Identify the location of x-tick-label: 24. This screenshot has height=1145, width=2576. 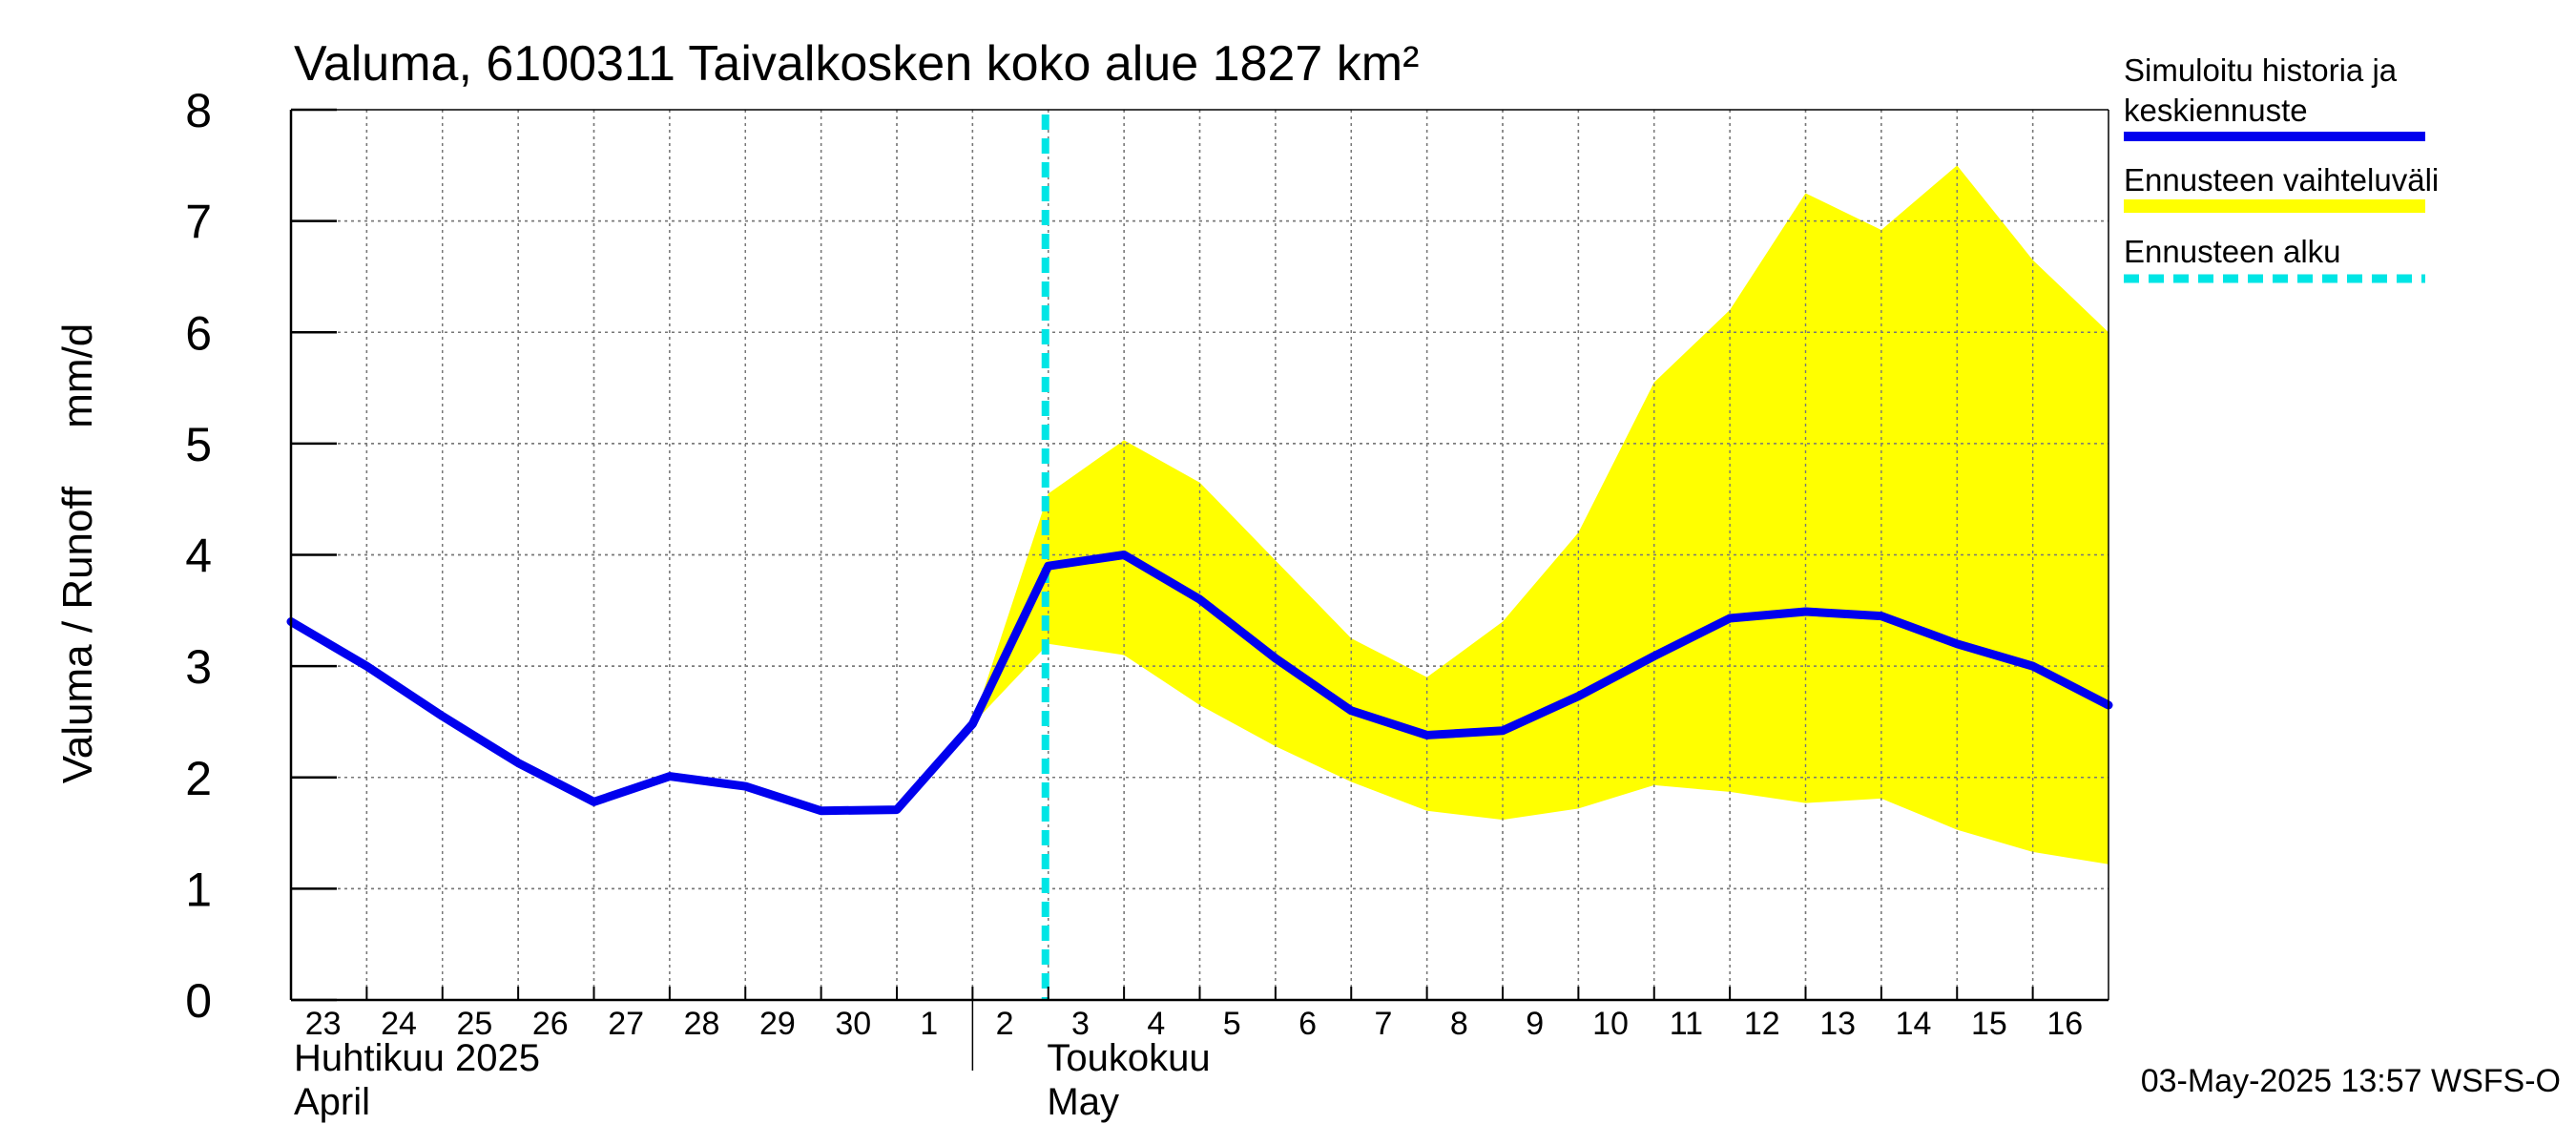
(399, 1024).